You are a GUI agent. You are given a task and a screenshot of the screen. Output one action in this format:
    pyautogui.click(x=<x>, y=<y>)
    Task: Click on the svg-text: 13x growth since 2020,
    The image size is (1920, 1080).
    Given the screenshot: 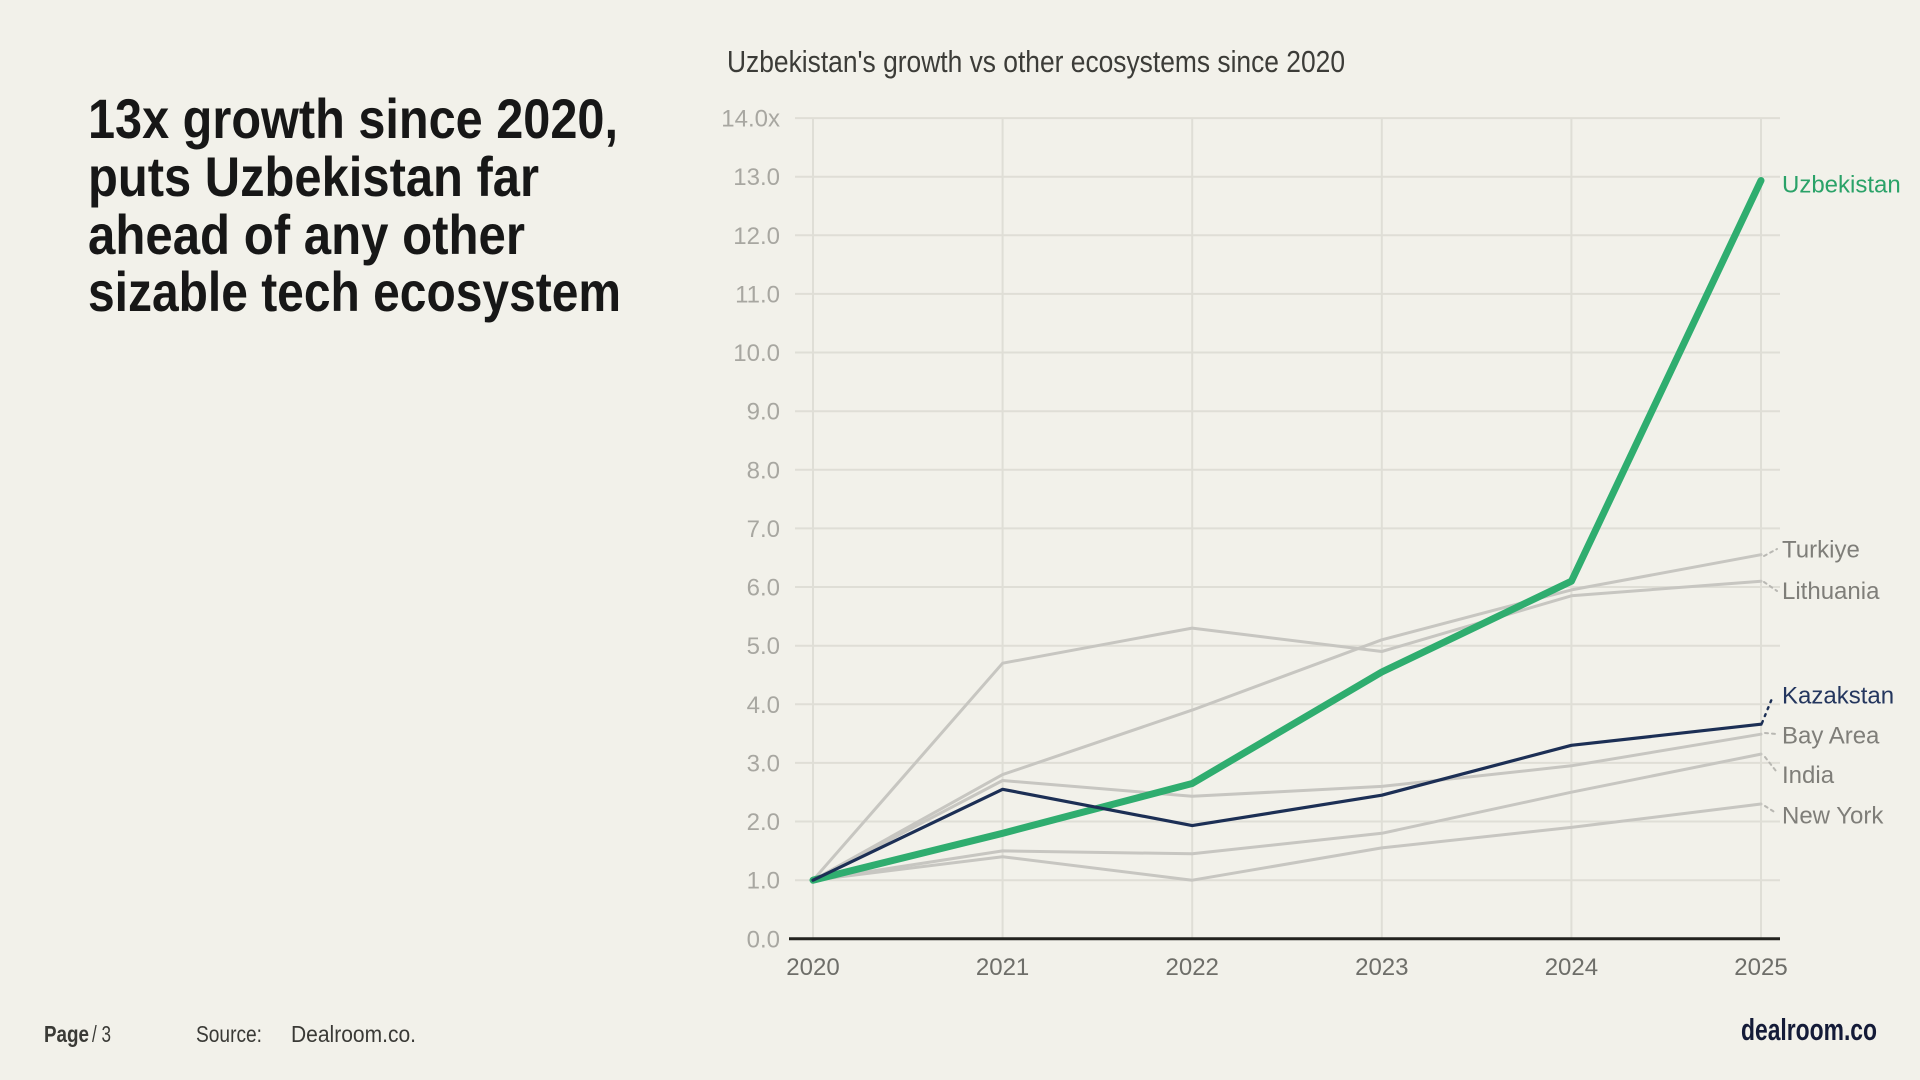 What is the action you would take?
    pyautogui.click(x=353, y=118)
    